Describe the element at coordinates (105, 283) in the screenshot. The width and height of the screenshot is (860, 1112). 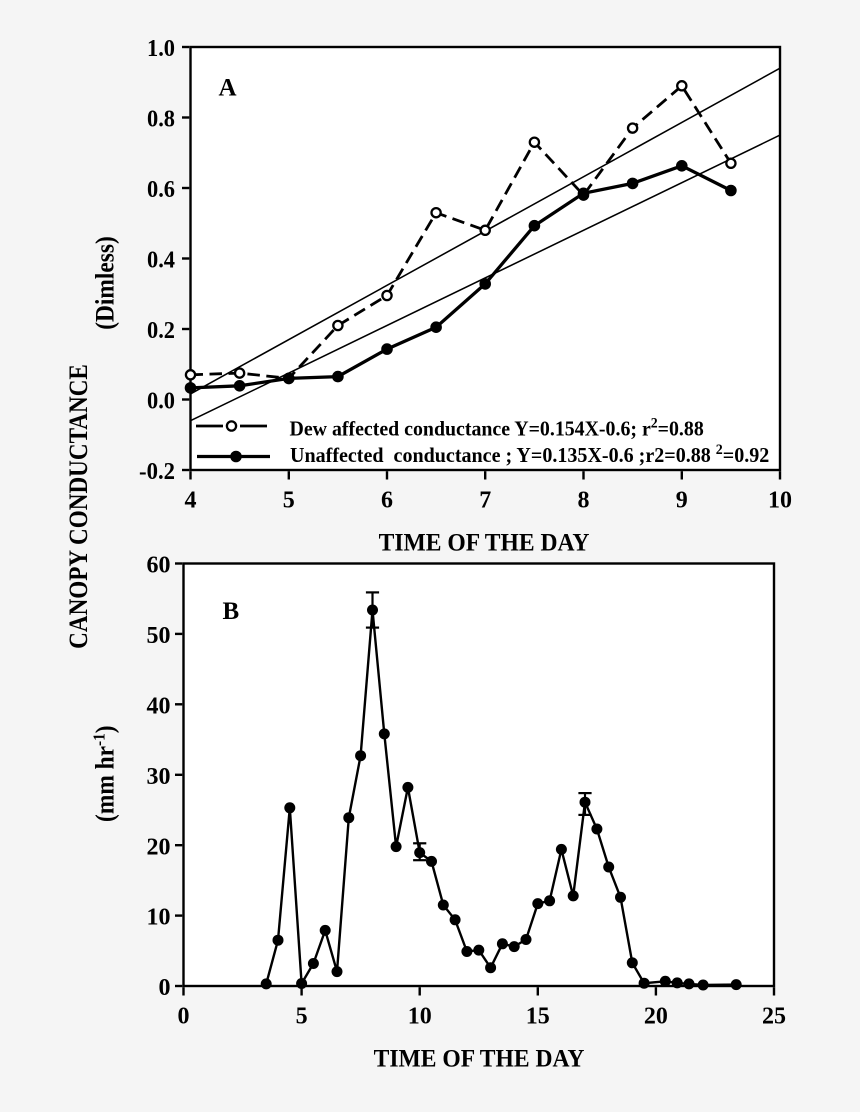
I see `svg-text: (Dimless)` at that location.